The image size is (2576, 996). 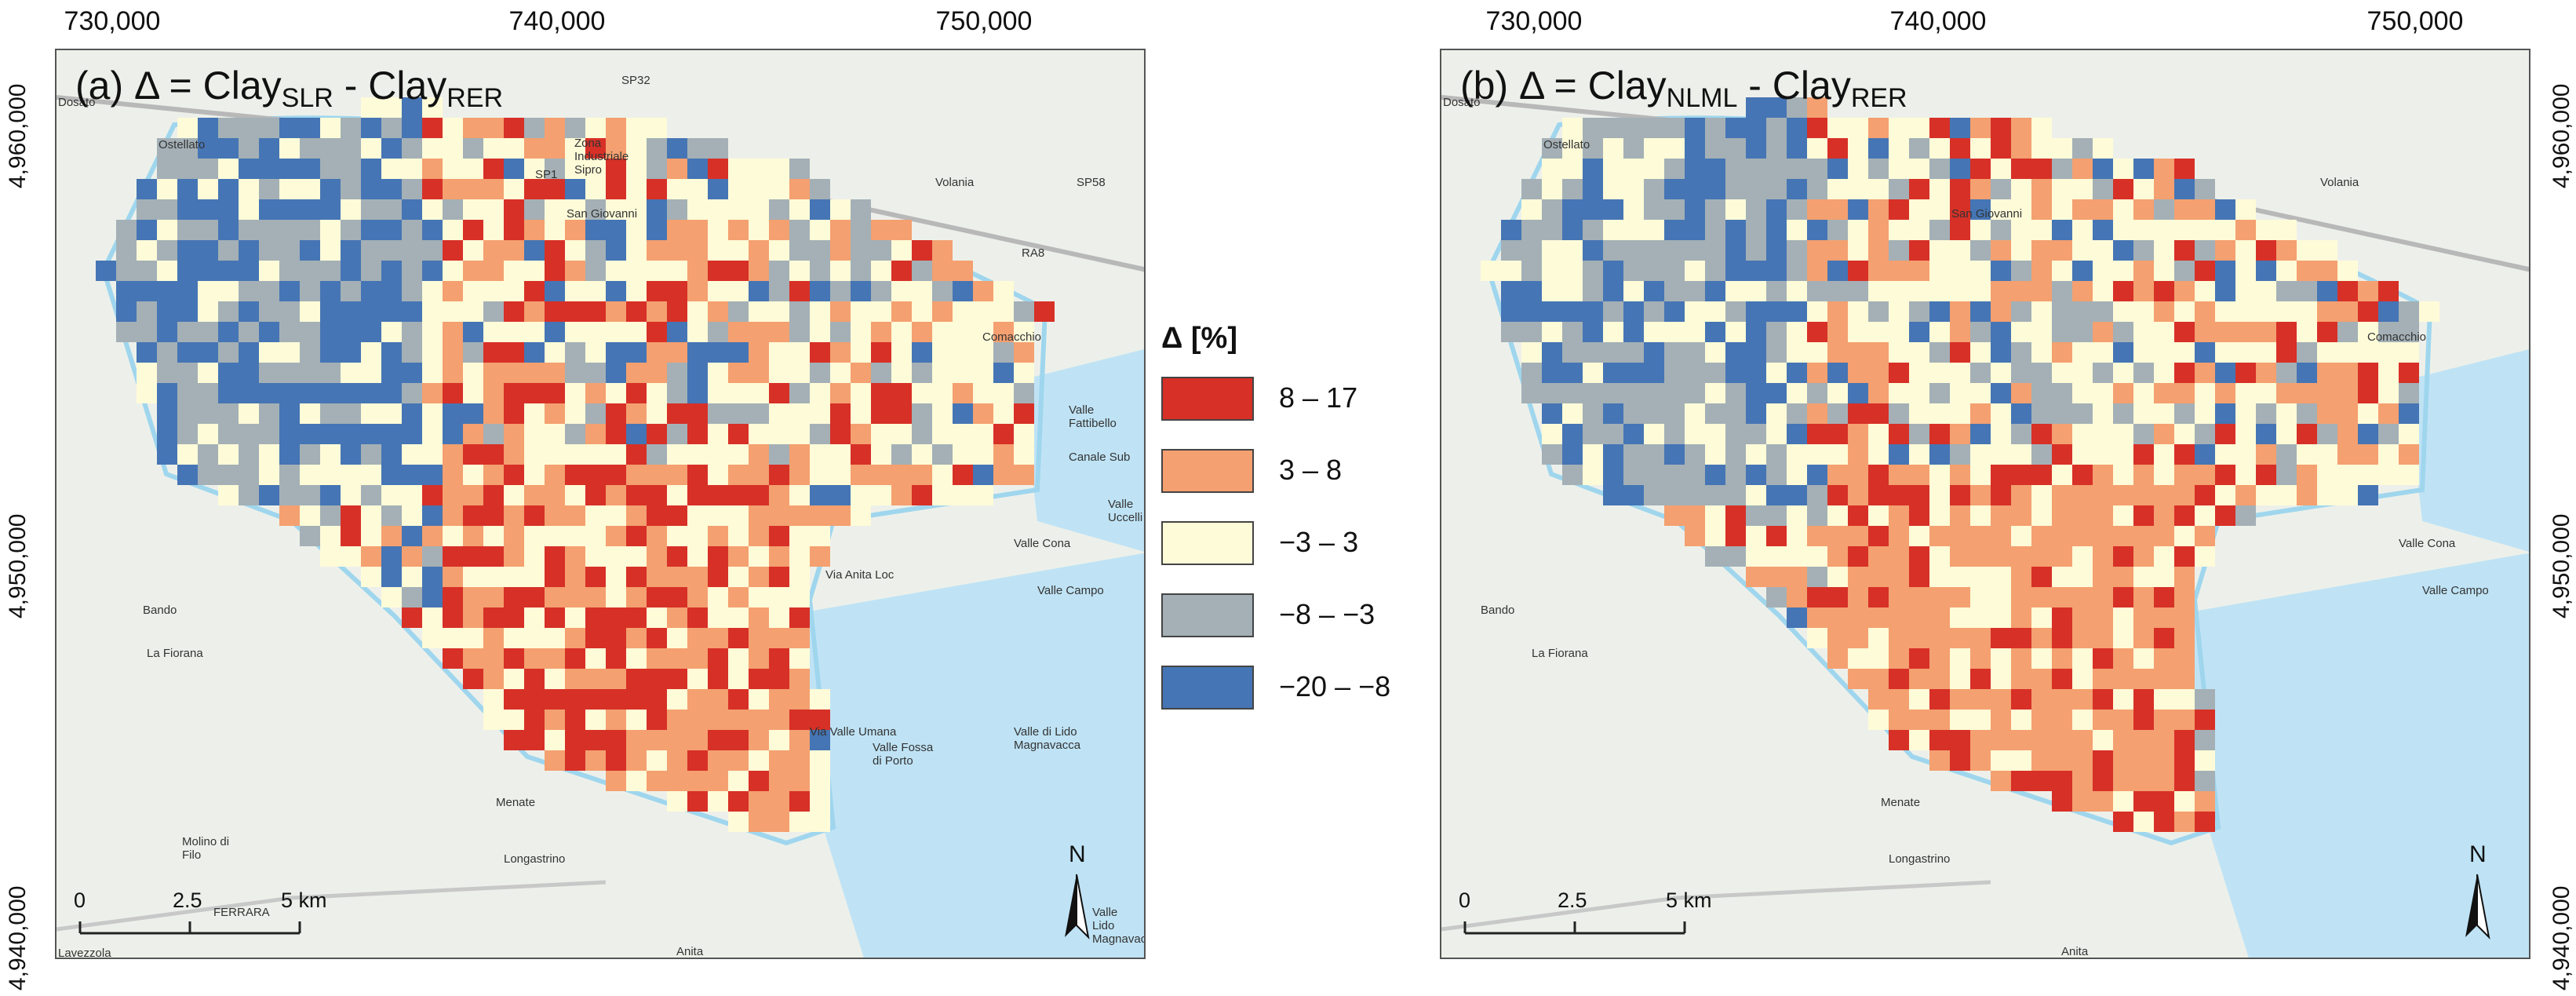 I want to click on place-label: Longastrino, so click(x=535, y=859).